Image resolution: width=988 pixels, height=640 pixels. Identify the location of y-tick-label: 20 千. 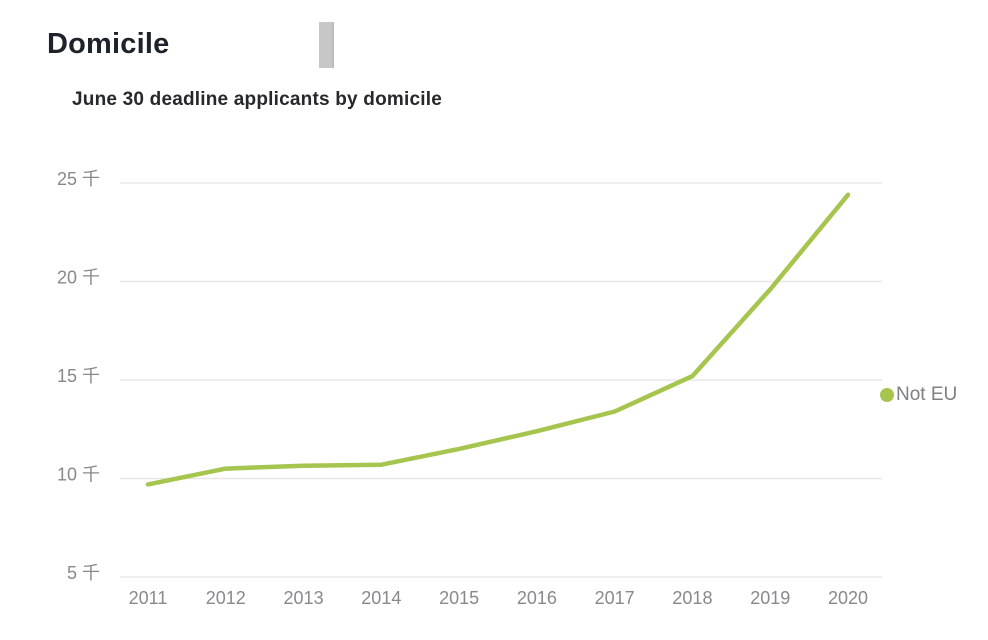
(78, 278).